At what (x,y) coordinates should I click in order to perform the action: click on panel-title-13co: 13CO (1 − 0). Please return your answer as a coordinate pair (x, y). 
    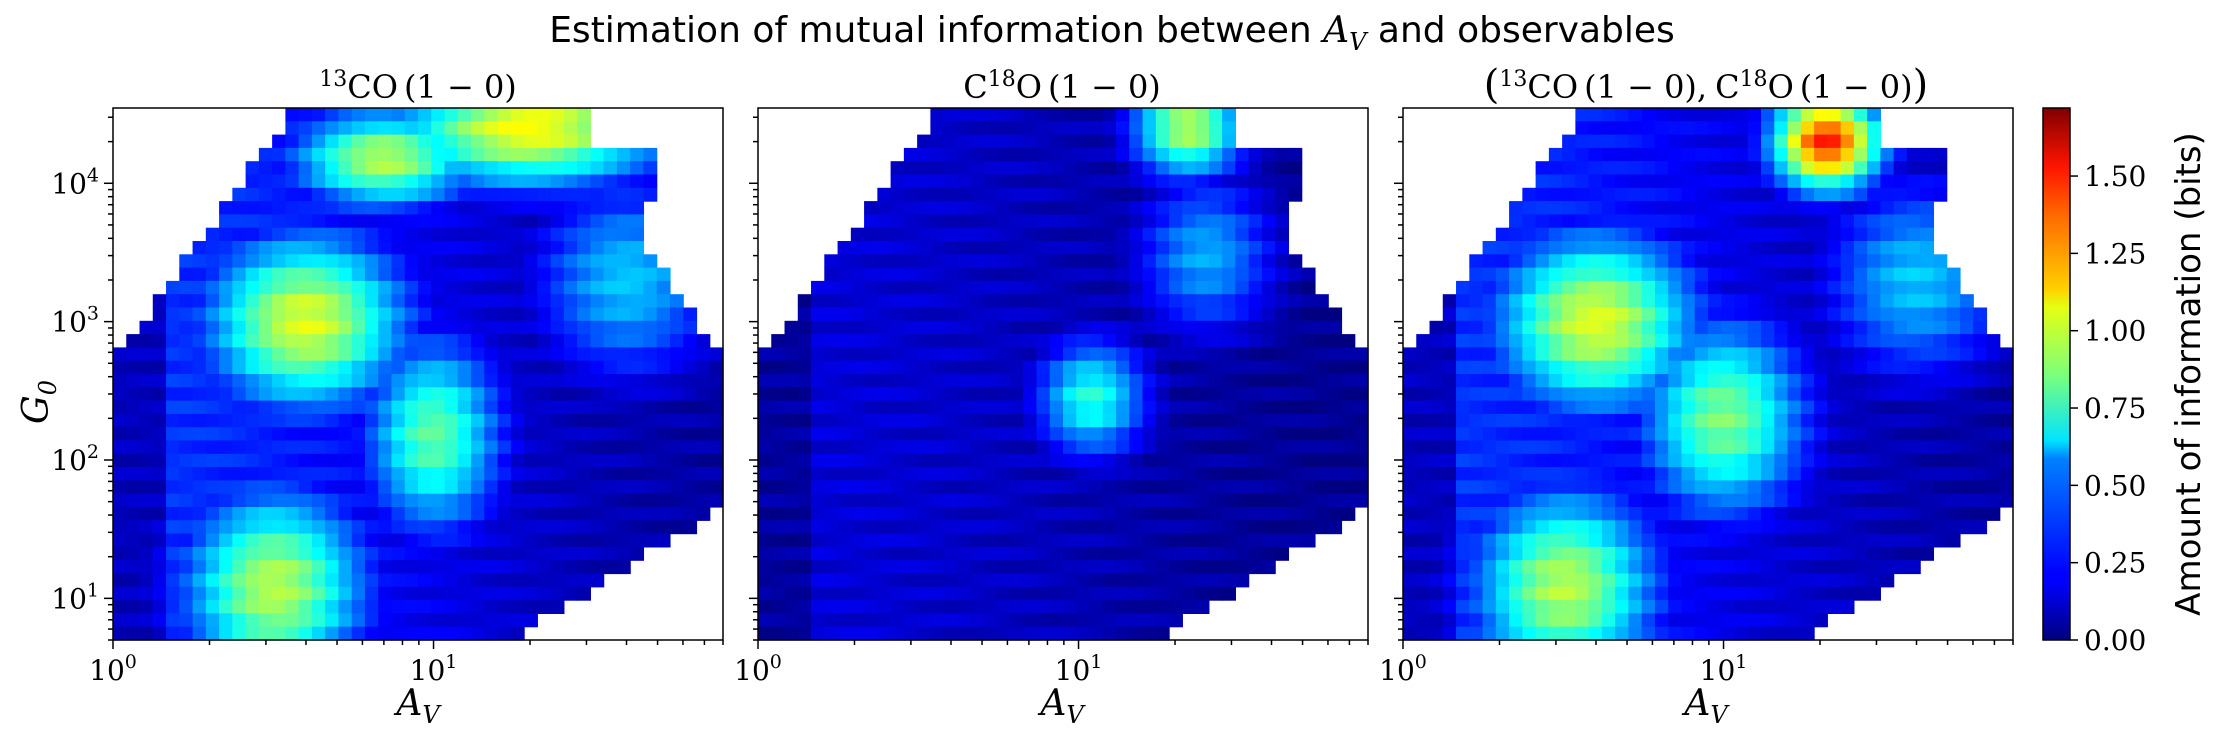
    Looking at the image, I should click on (418, 86).